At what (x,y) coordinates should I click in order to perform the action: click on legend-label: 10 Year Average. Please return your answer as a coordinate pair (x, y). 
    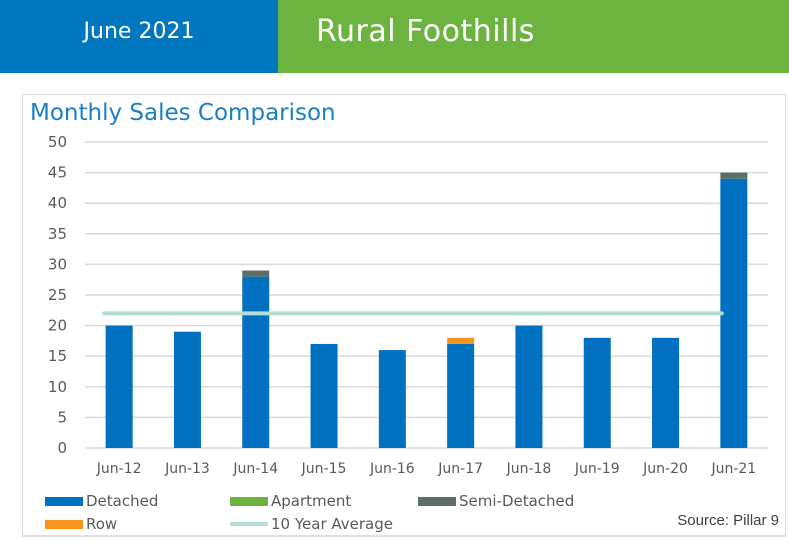
    Looking at the image, I should click on (332, 524).